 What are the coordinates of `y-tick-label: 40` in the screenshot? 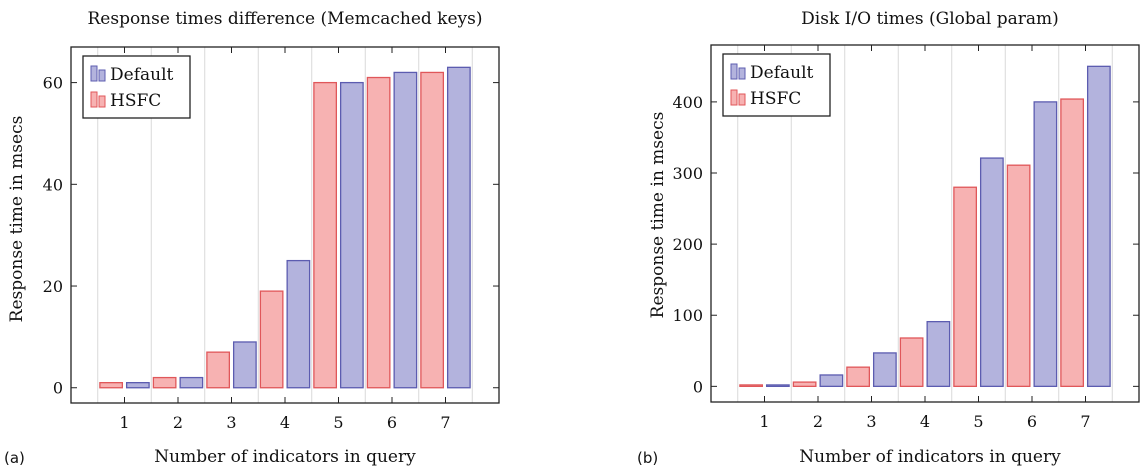 It's located at (53, 184).